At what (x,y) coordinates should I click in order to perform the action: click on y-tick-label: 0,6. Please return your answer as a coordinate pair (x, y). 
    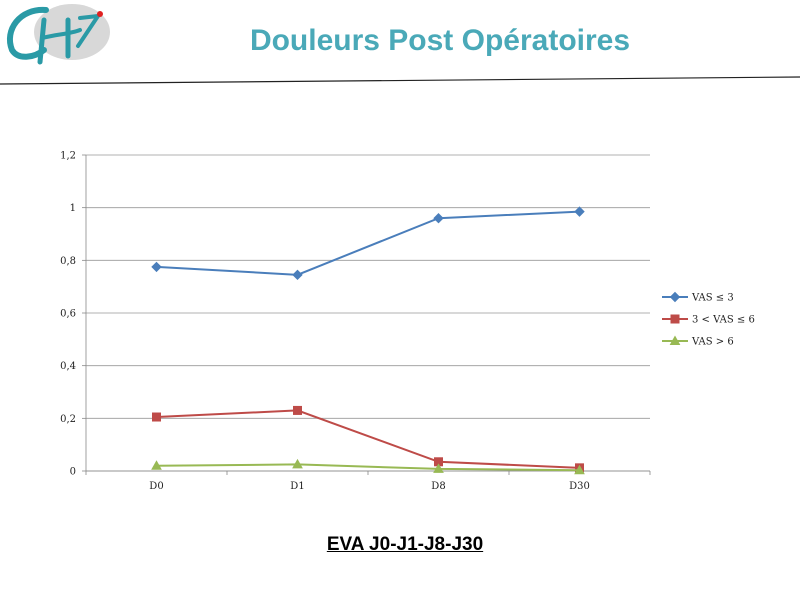
    Looking at the image, I should click on (68, 314).